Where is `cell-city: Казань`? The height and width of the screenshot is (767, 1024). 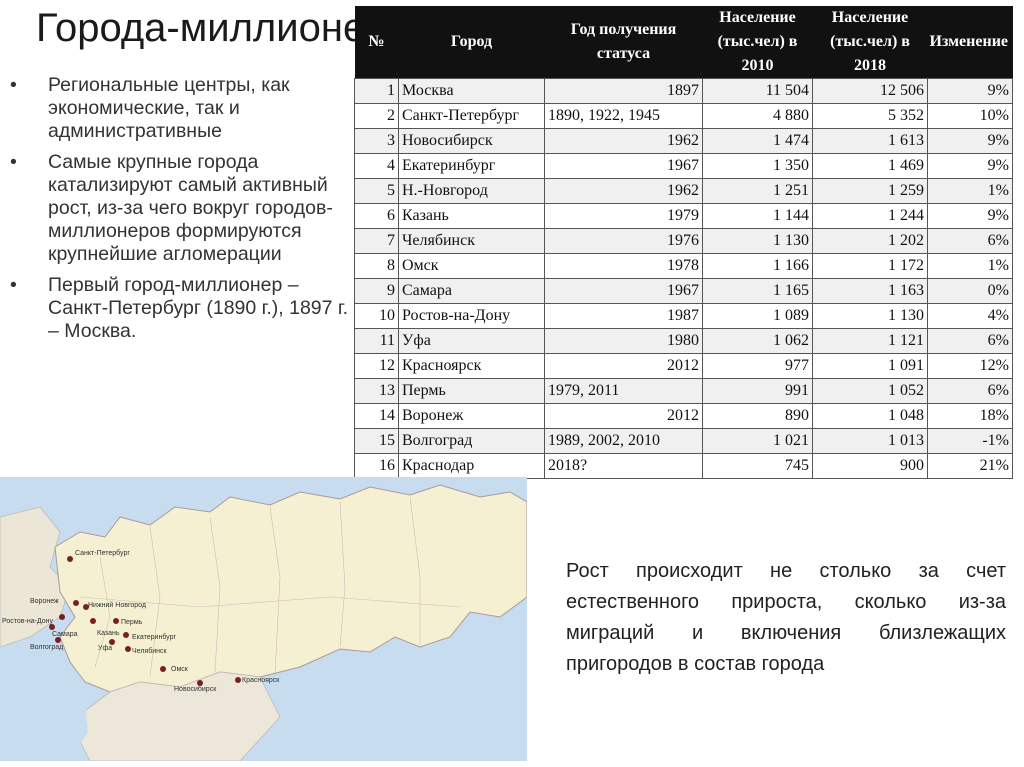 cell-city: Казань is located at coordinates (471, 216).